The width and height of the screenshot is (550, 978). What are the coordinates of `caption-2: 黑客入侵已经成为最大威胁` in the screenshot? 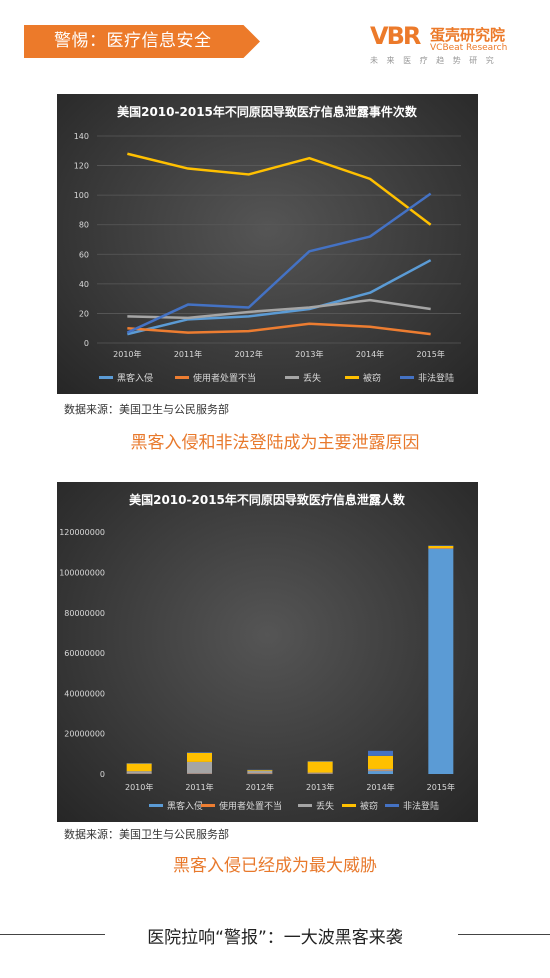 It's located at (275, 866).